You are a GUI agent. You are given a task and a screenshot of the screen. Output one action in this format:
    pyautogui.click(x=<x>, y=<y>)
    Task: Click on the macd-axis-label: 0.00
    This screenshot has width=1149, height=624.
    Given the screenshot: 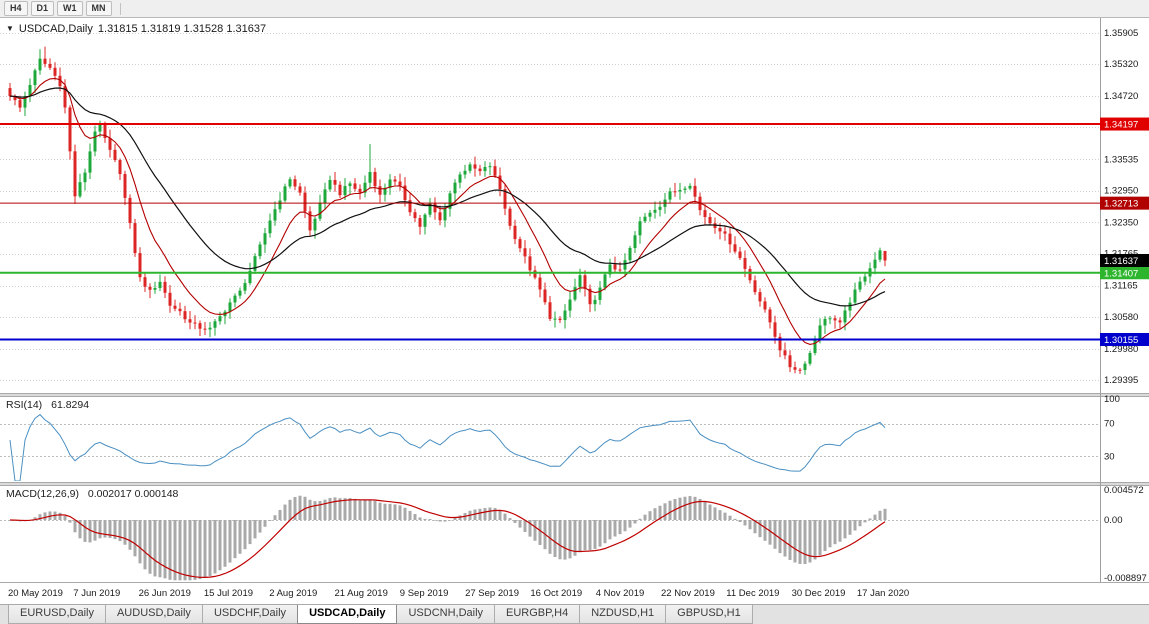 What is the action you would take?
    pyautogui.click(x=1113, y=520)
    